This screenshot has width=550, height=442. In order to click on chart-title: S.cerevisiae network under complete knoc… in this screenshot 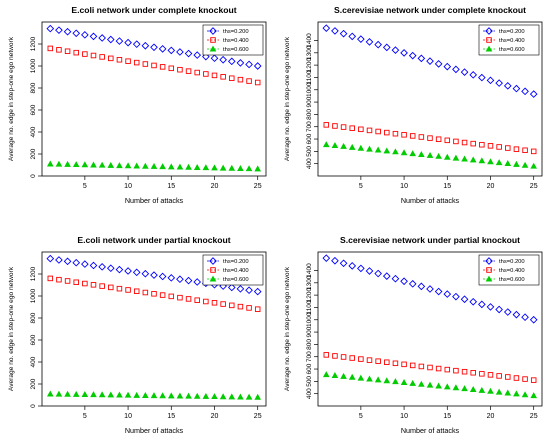, I will do `click(430, 10)`.